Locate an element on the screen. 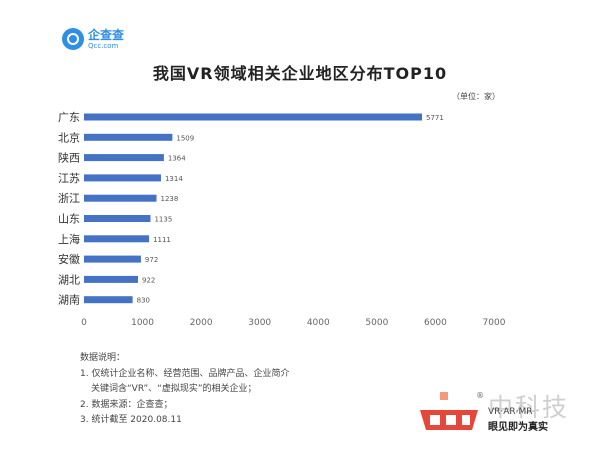 This screenshot has width=600, height=449. x-tick-label: 4000 is located at coordinates (318, 323).